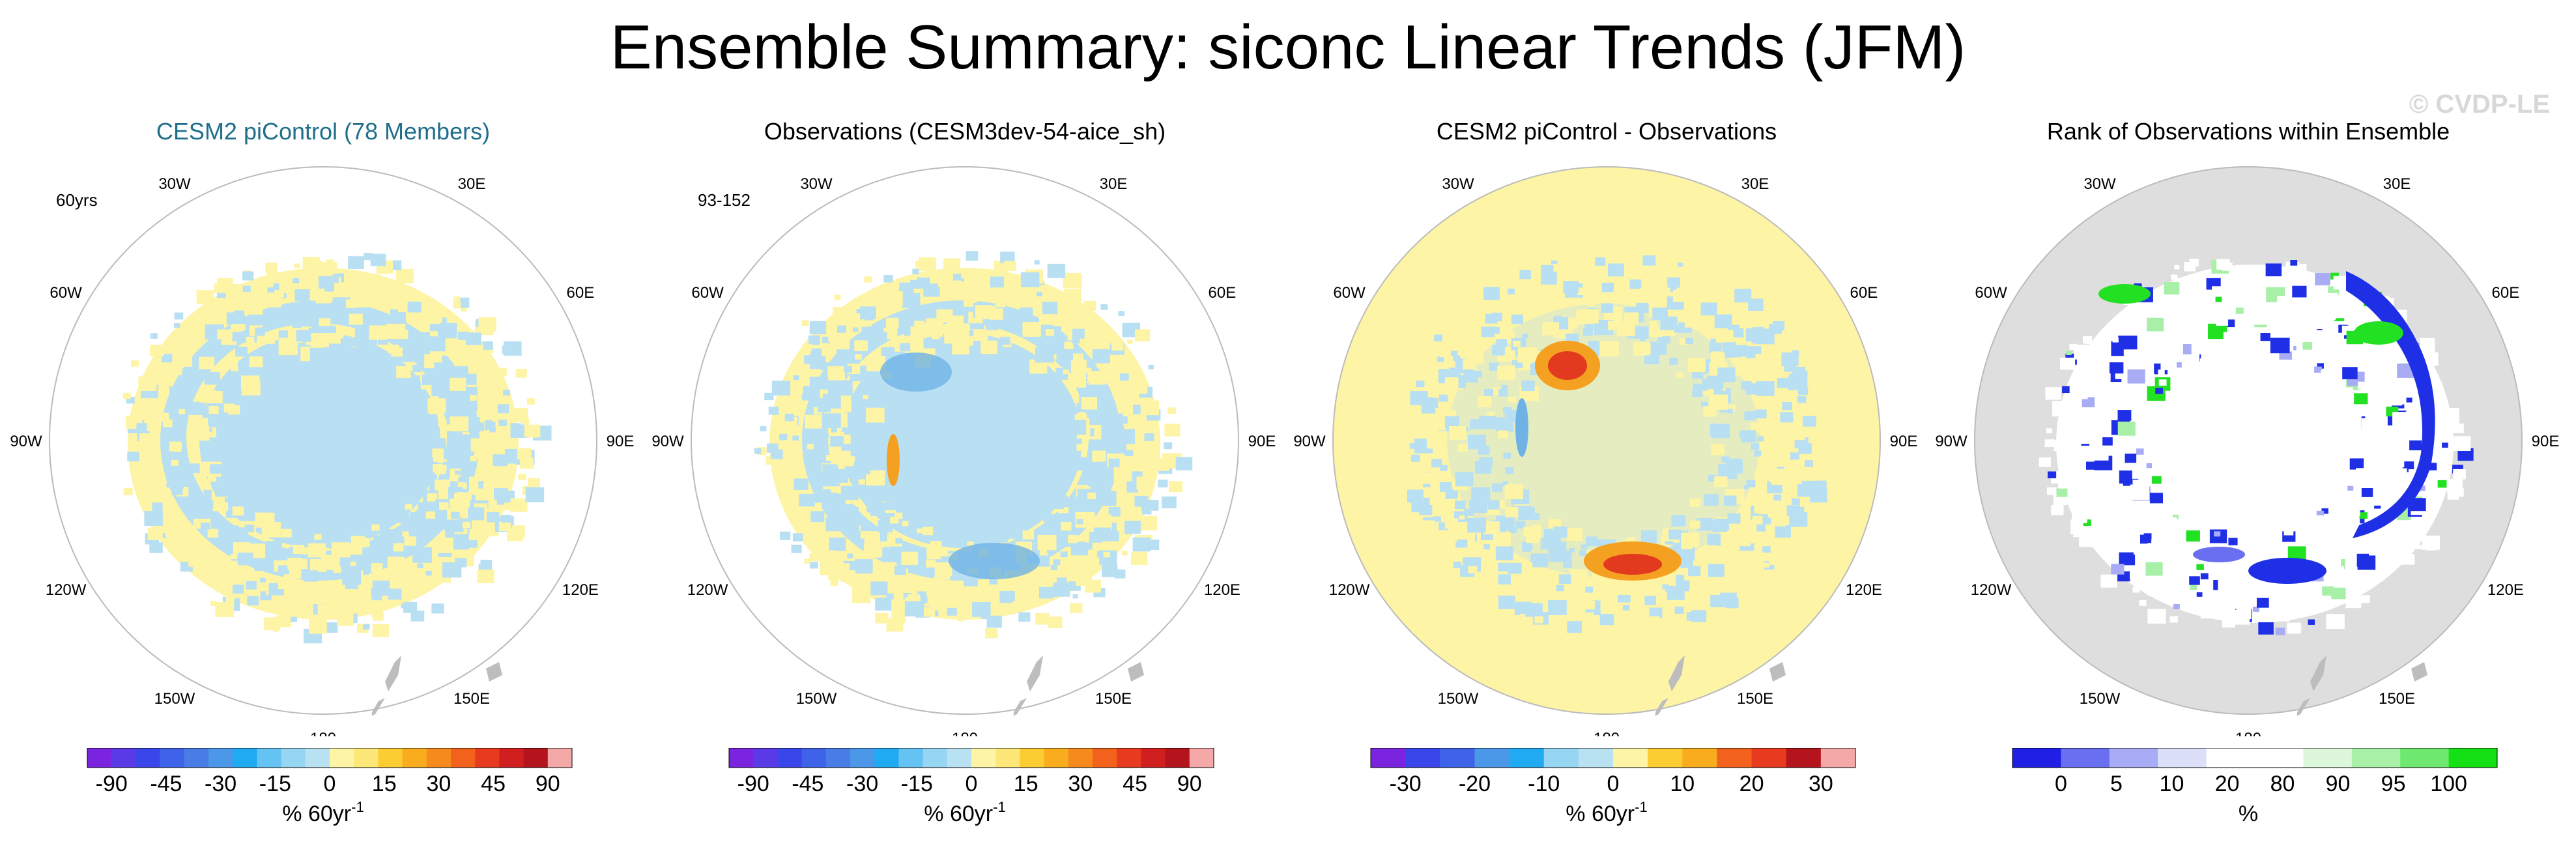 The width and height of the screenshot is (2576, 851). What do you see at coordinates (2248, 733) in the screenshot?
I see `lon-label: 180` at bounding box center [2248, 733].